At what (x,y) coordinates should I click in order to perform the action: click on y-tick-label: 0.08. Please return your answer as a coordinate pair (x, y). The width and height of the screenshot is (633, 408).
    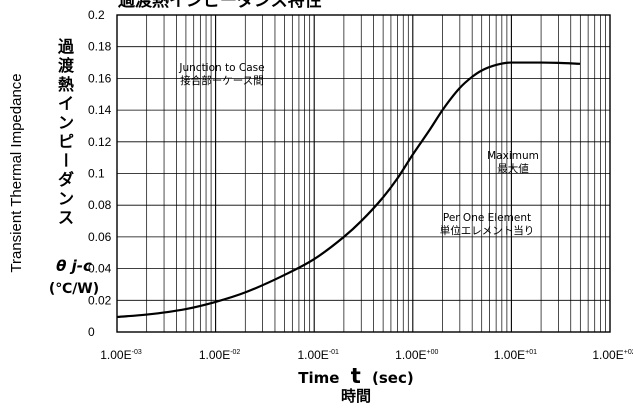
    Looking at the image, I should click on (100, 205).